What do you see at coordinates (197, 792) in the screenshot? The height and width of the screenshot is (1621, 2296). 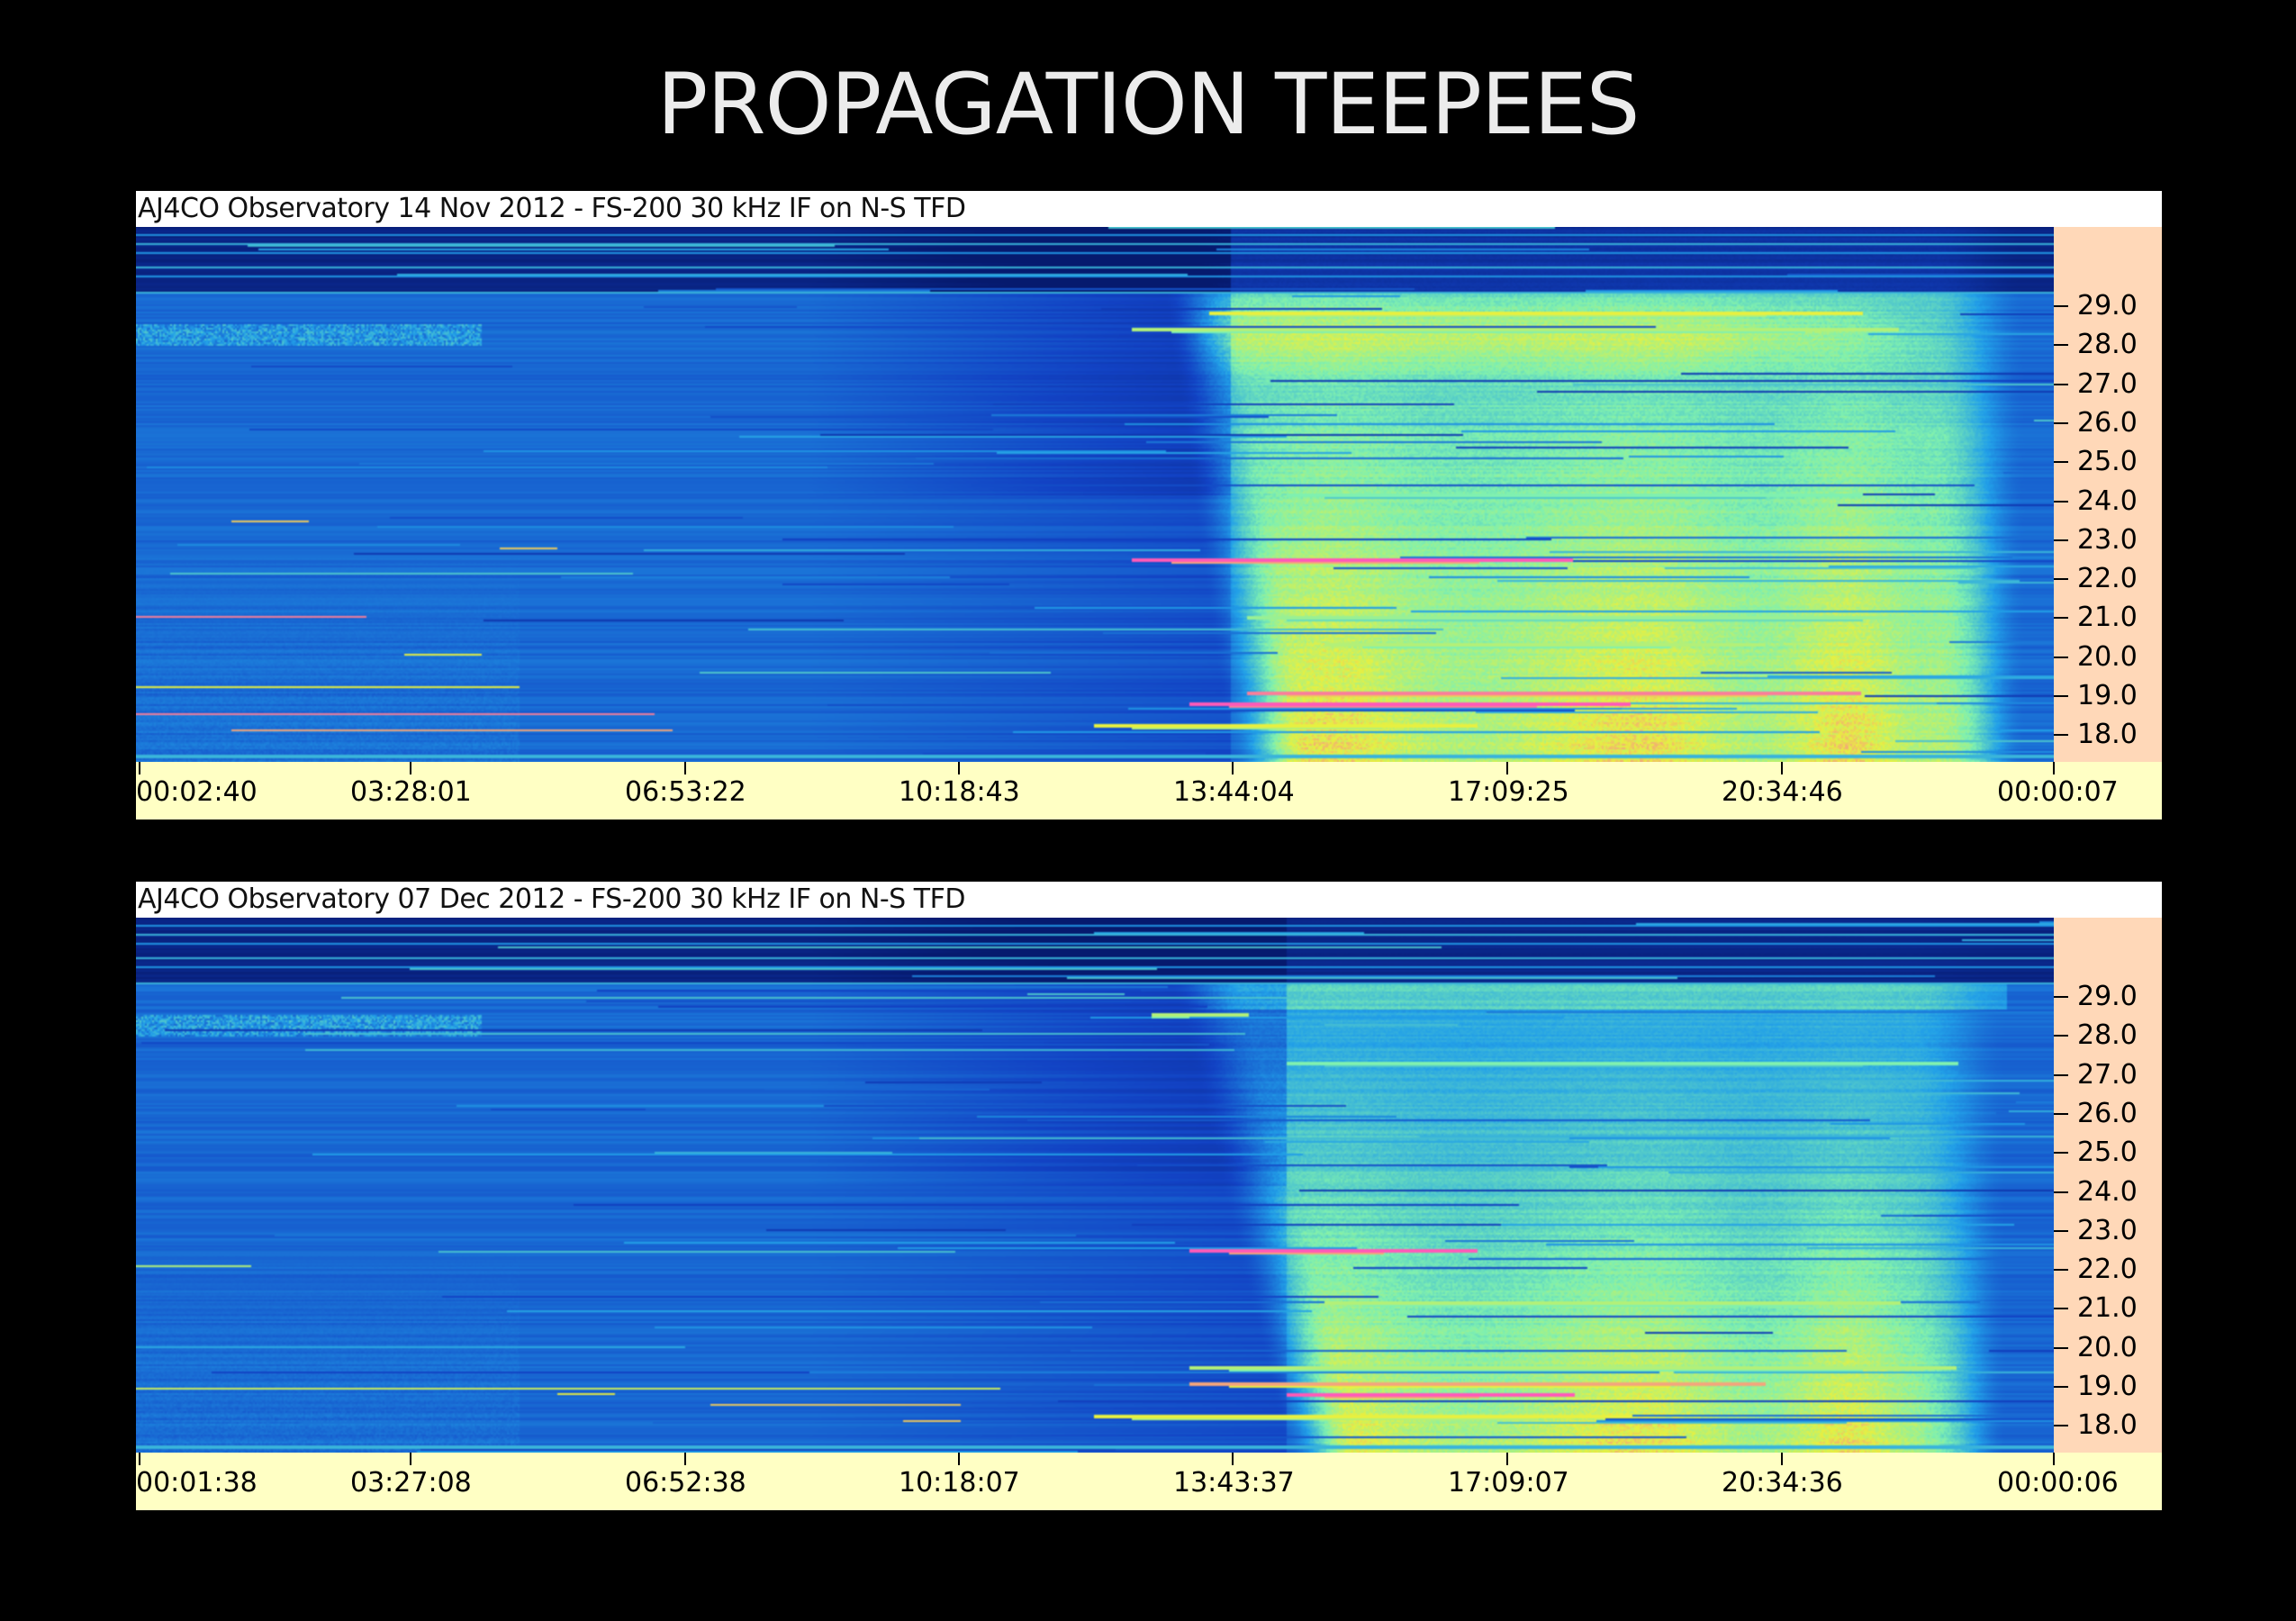 I see `x-tick-label: 00:02:40` at bounding box center [197, 792].